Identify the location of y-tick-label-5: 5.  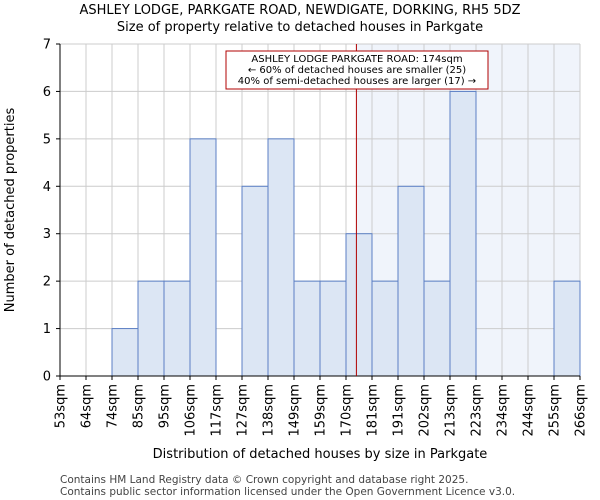
(47, 139).